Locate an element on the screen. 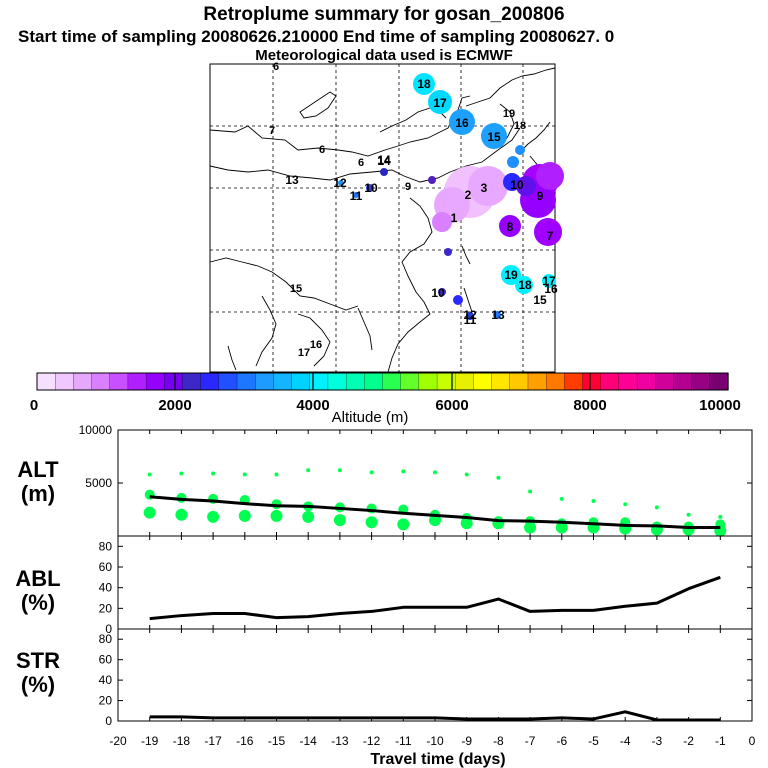 The width and height of the screenshot is (768, 768). x-tick-label: -11 is located at coordinates (403, 741).